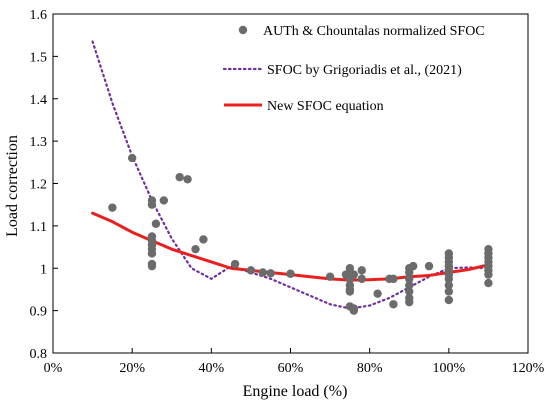  I want to click on x-tick-label: 120%, so click(528, 368).